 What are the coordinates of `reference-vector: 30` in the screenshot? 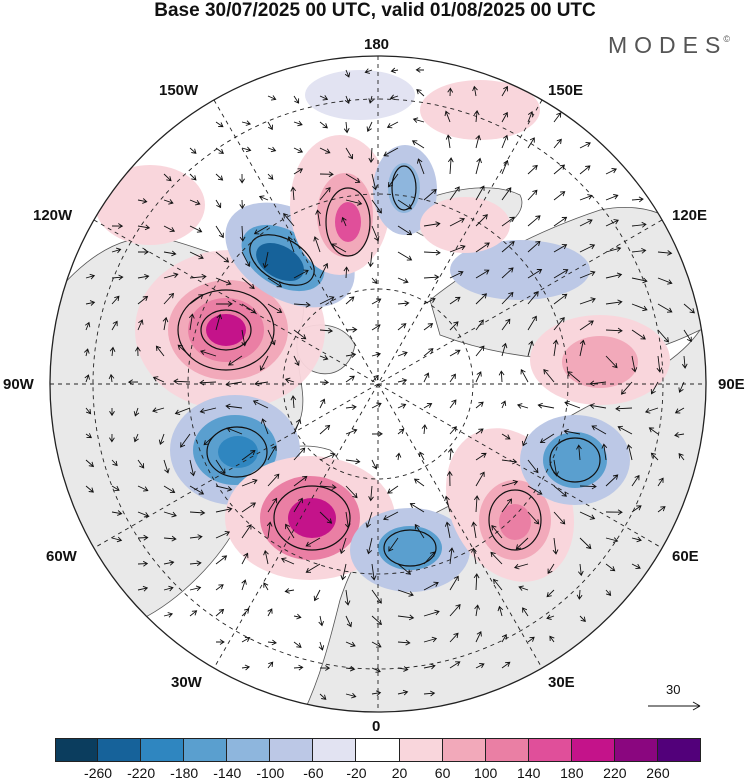 It's located at (676, 697).